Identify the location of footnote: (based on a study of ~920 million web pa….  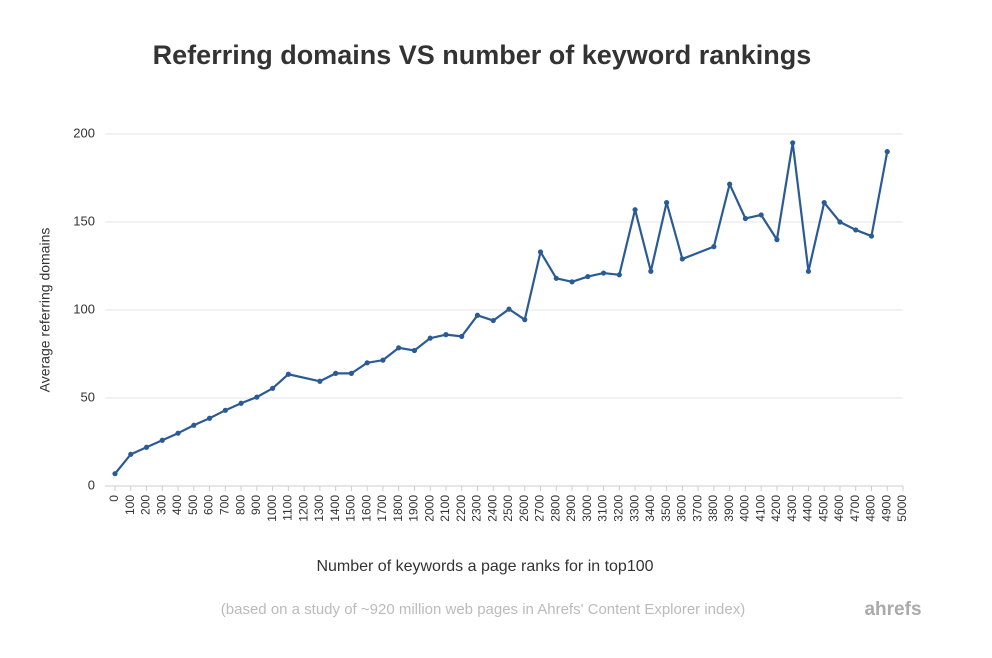
(483, 609).